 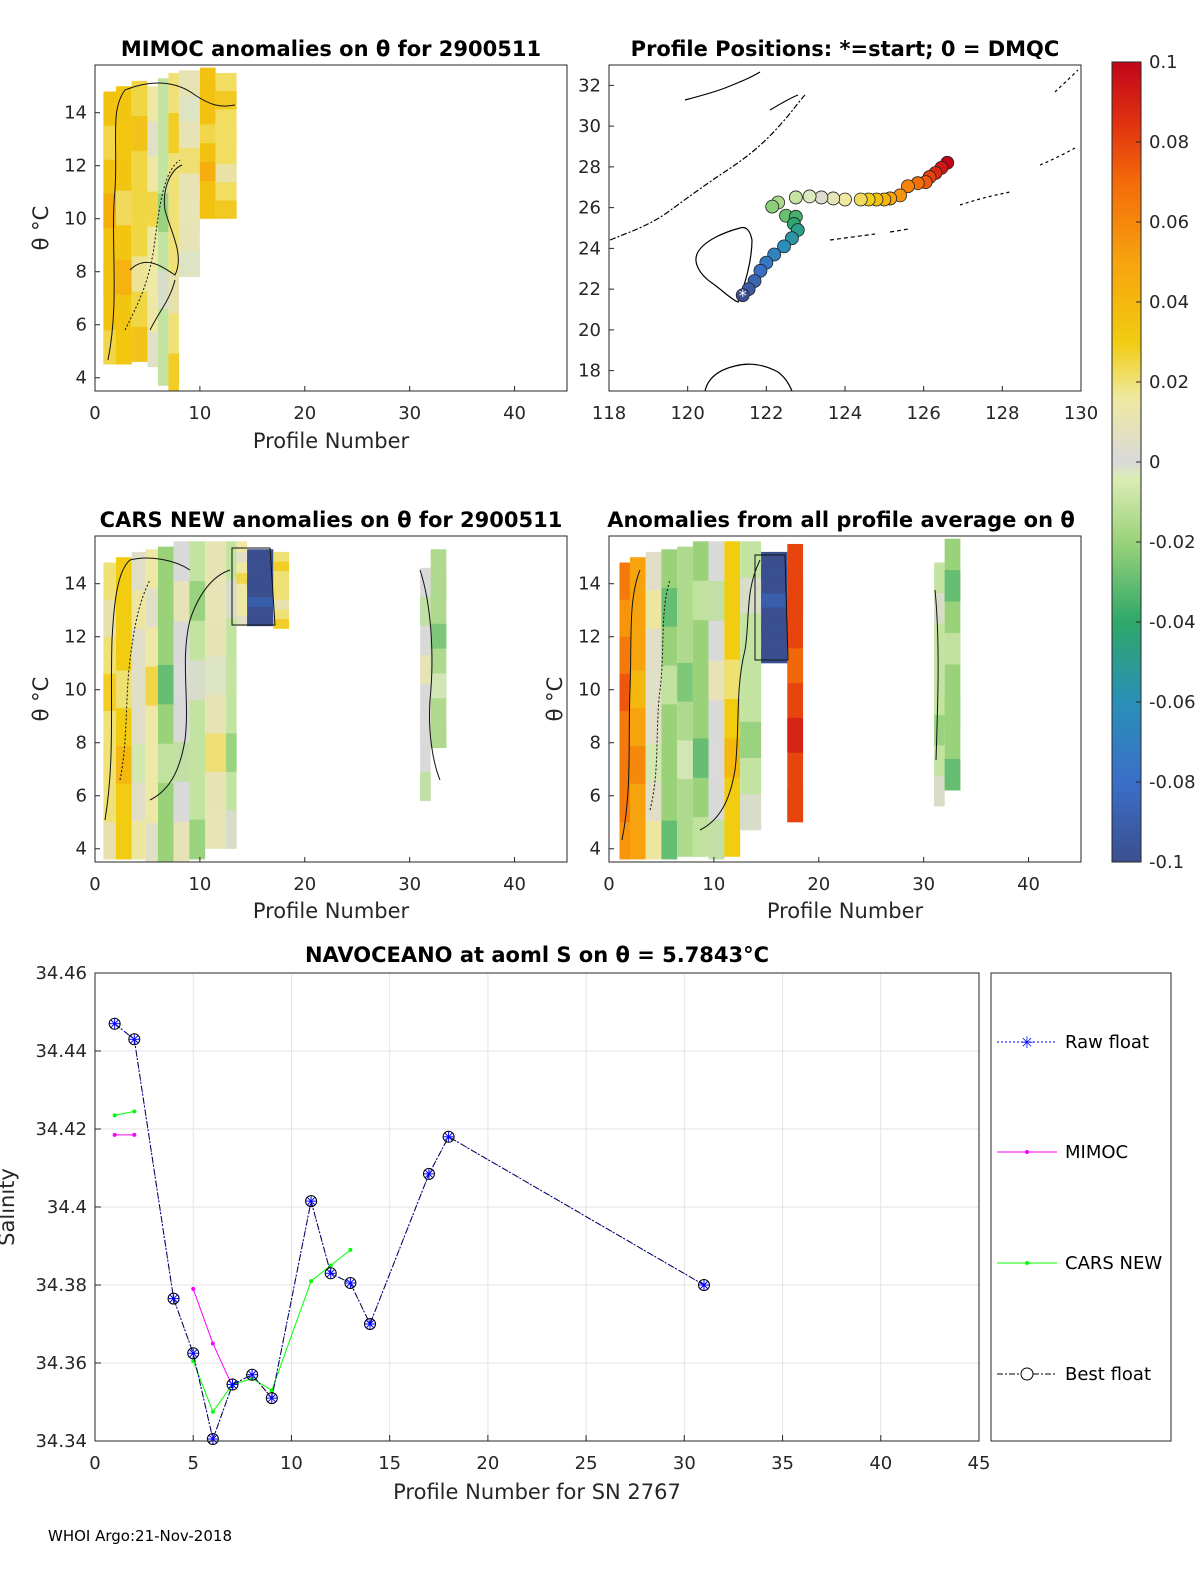 What do you see at coordinates (291, 1463) in the screenshot?
I see `salinity-xtick-label-2: 10` at bounding box center [291, 1463].